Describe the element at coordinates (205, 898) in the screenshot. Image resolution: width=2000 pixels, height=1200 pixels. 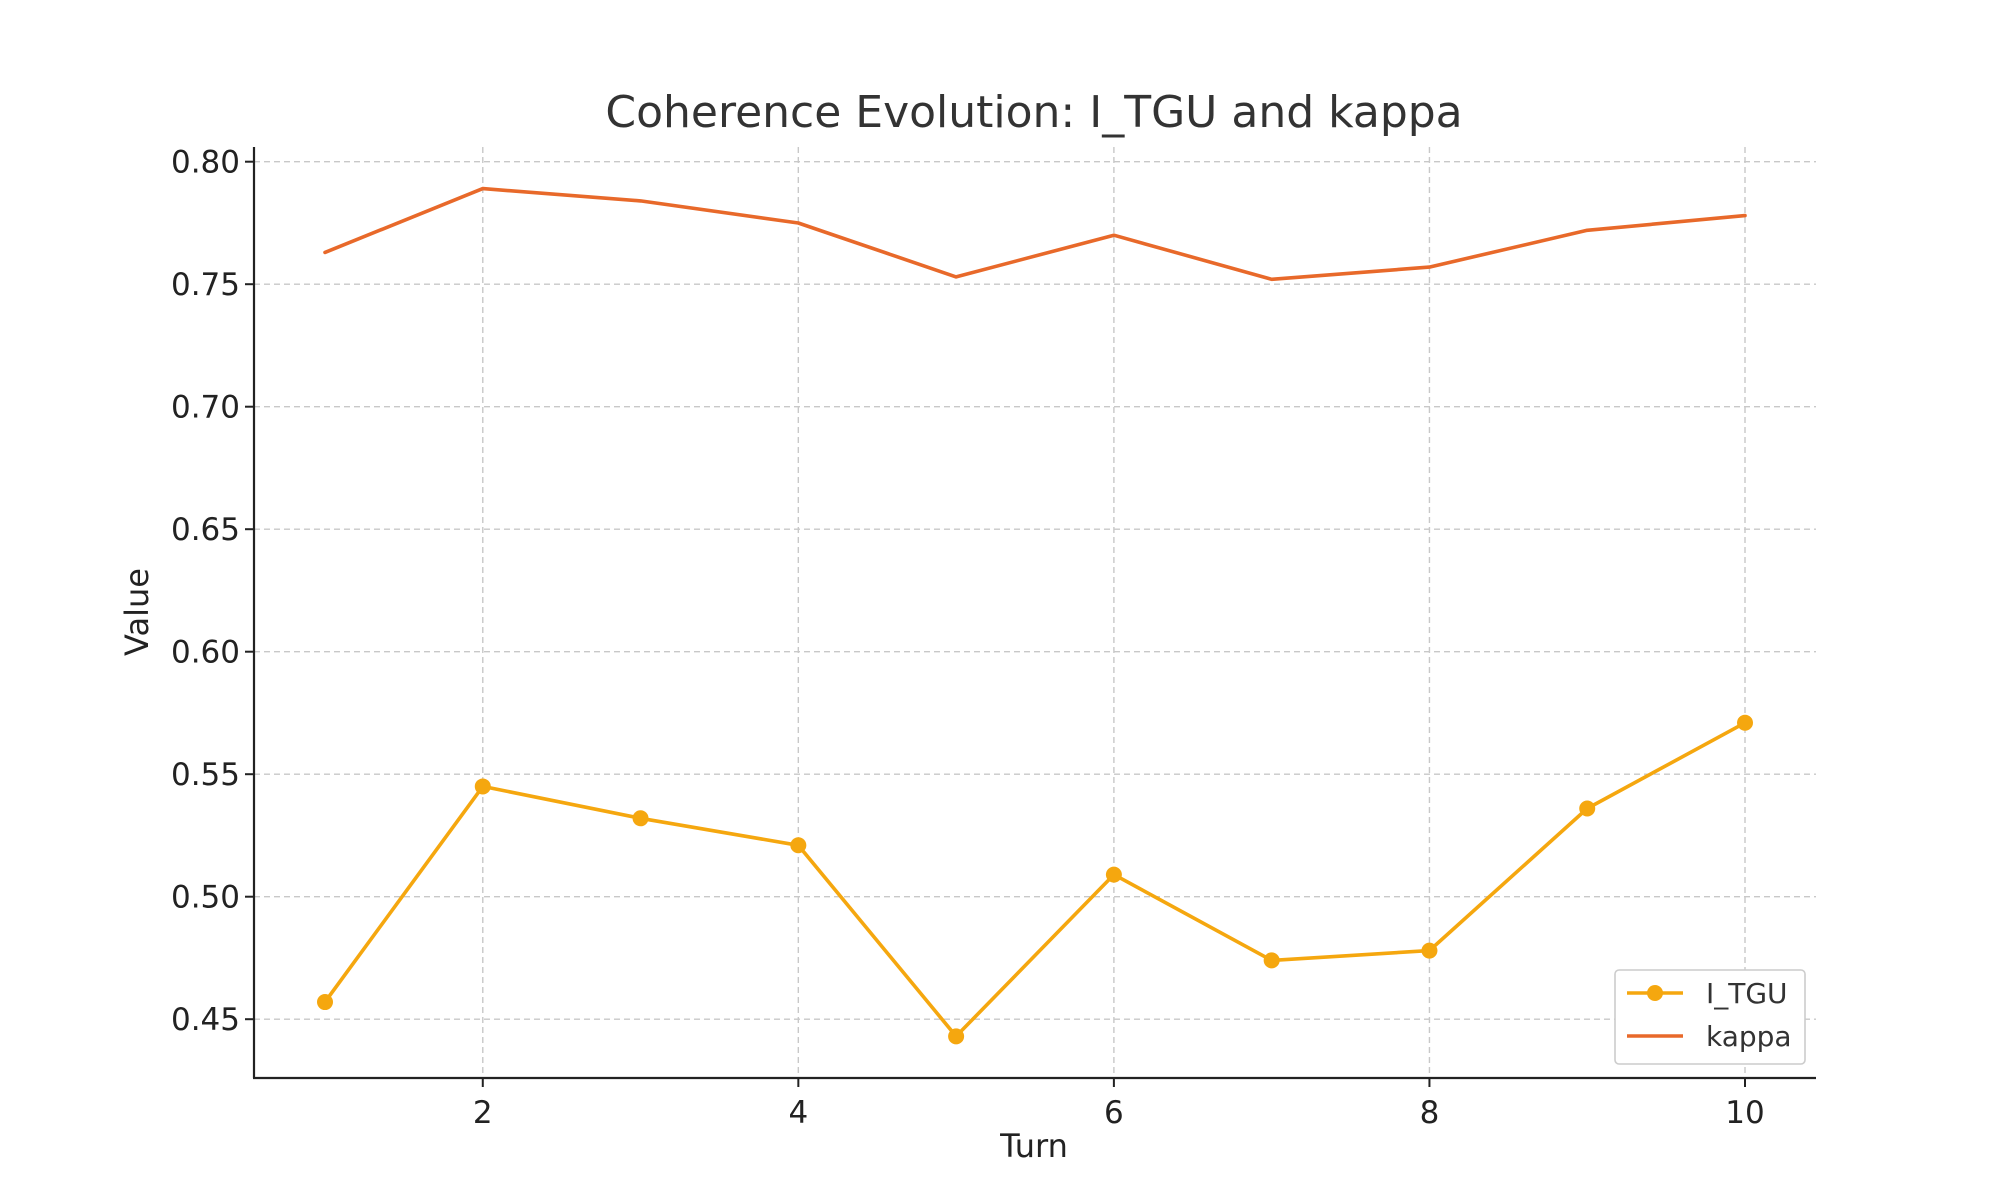
I see `y-tick-label: 0.50` at that location.